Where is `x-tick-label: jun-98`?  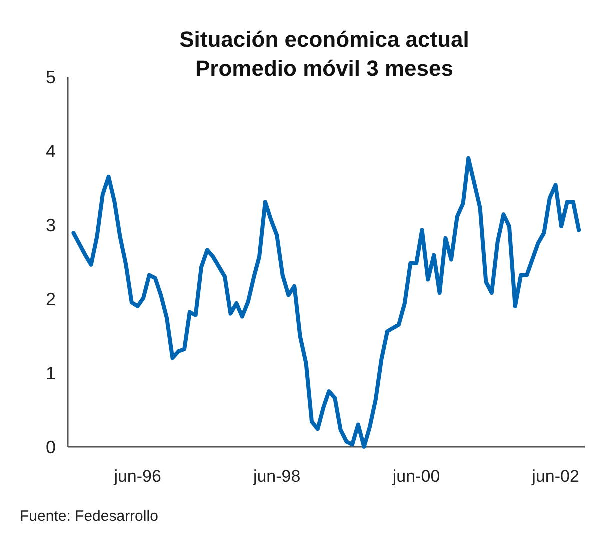 x-tick-label: jun-98 is located at coordinates (276, 476).